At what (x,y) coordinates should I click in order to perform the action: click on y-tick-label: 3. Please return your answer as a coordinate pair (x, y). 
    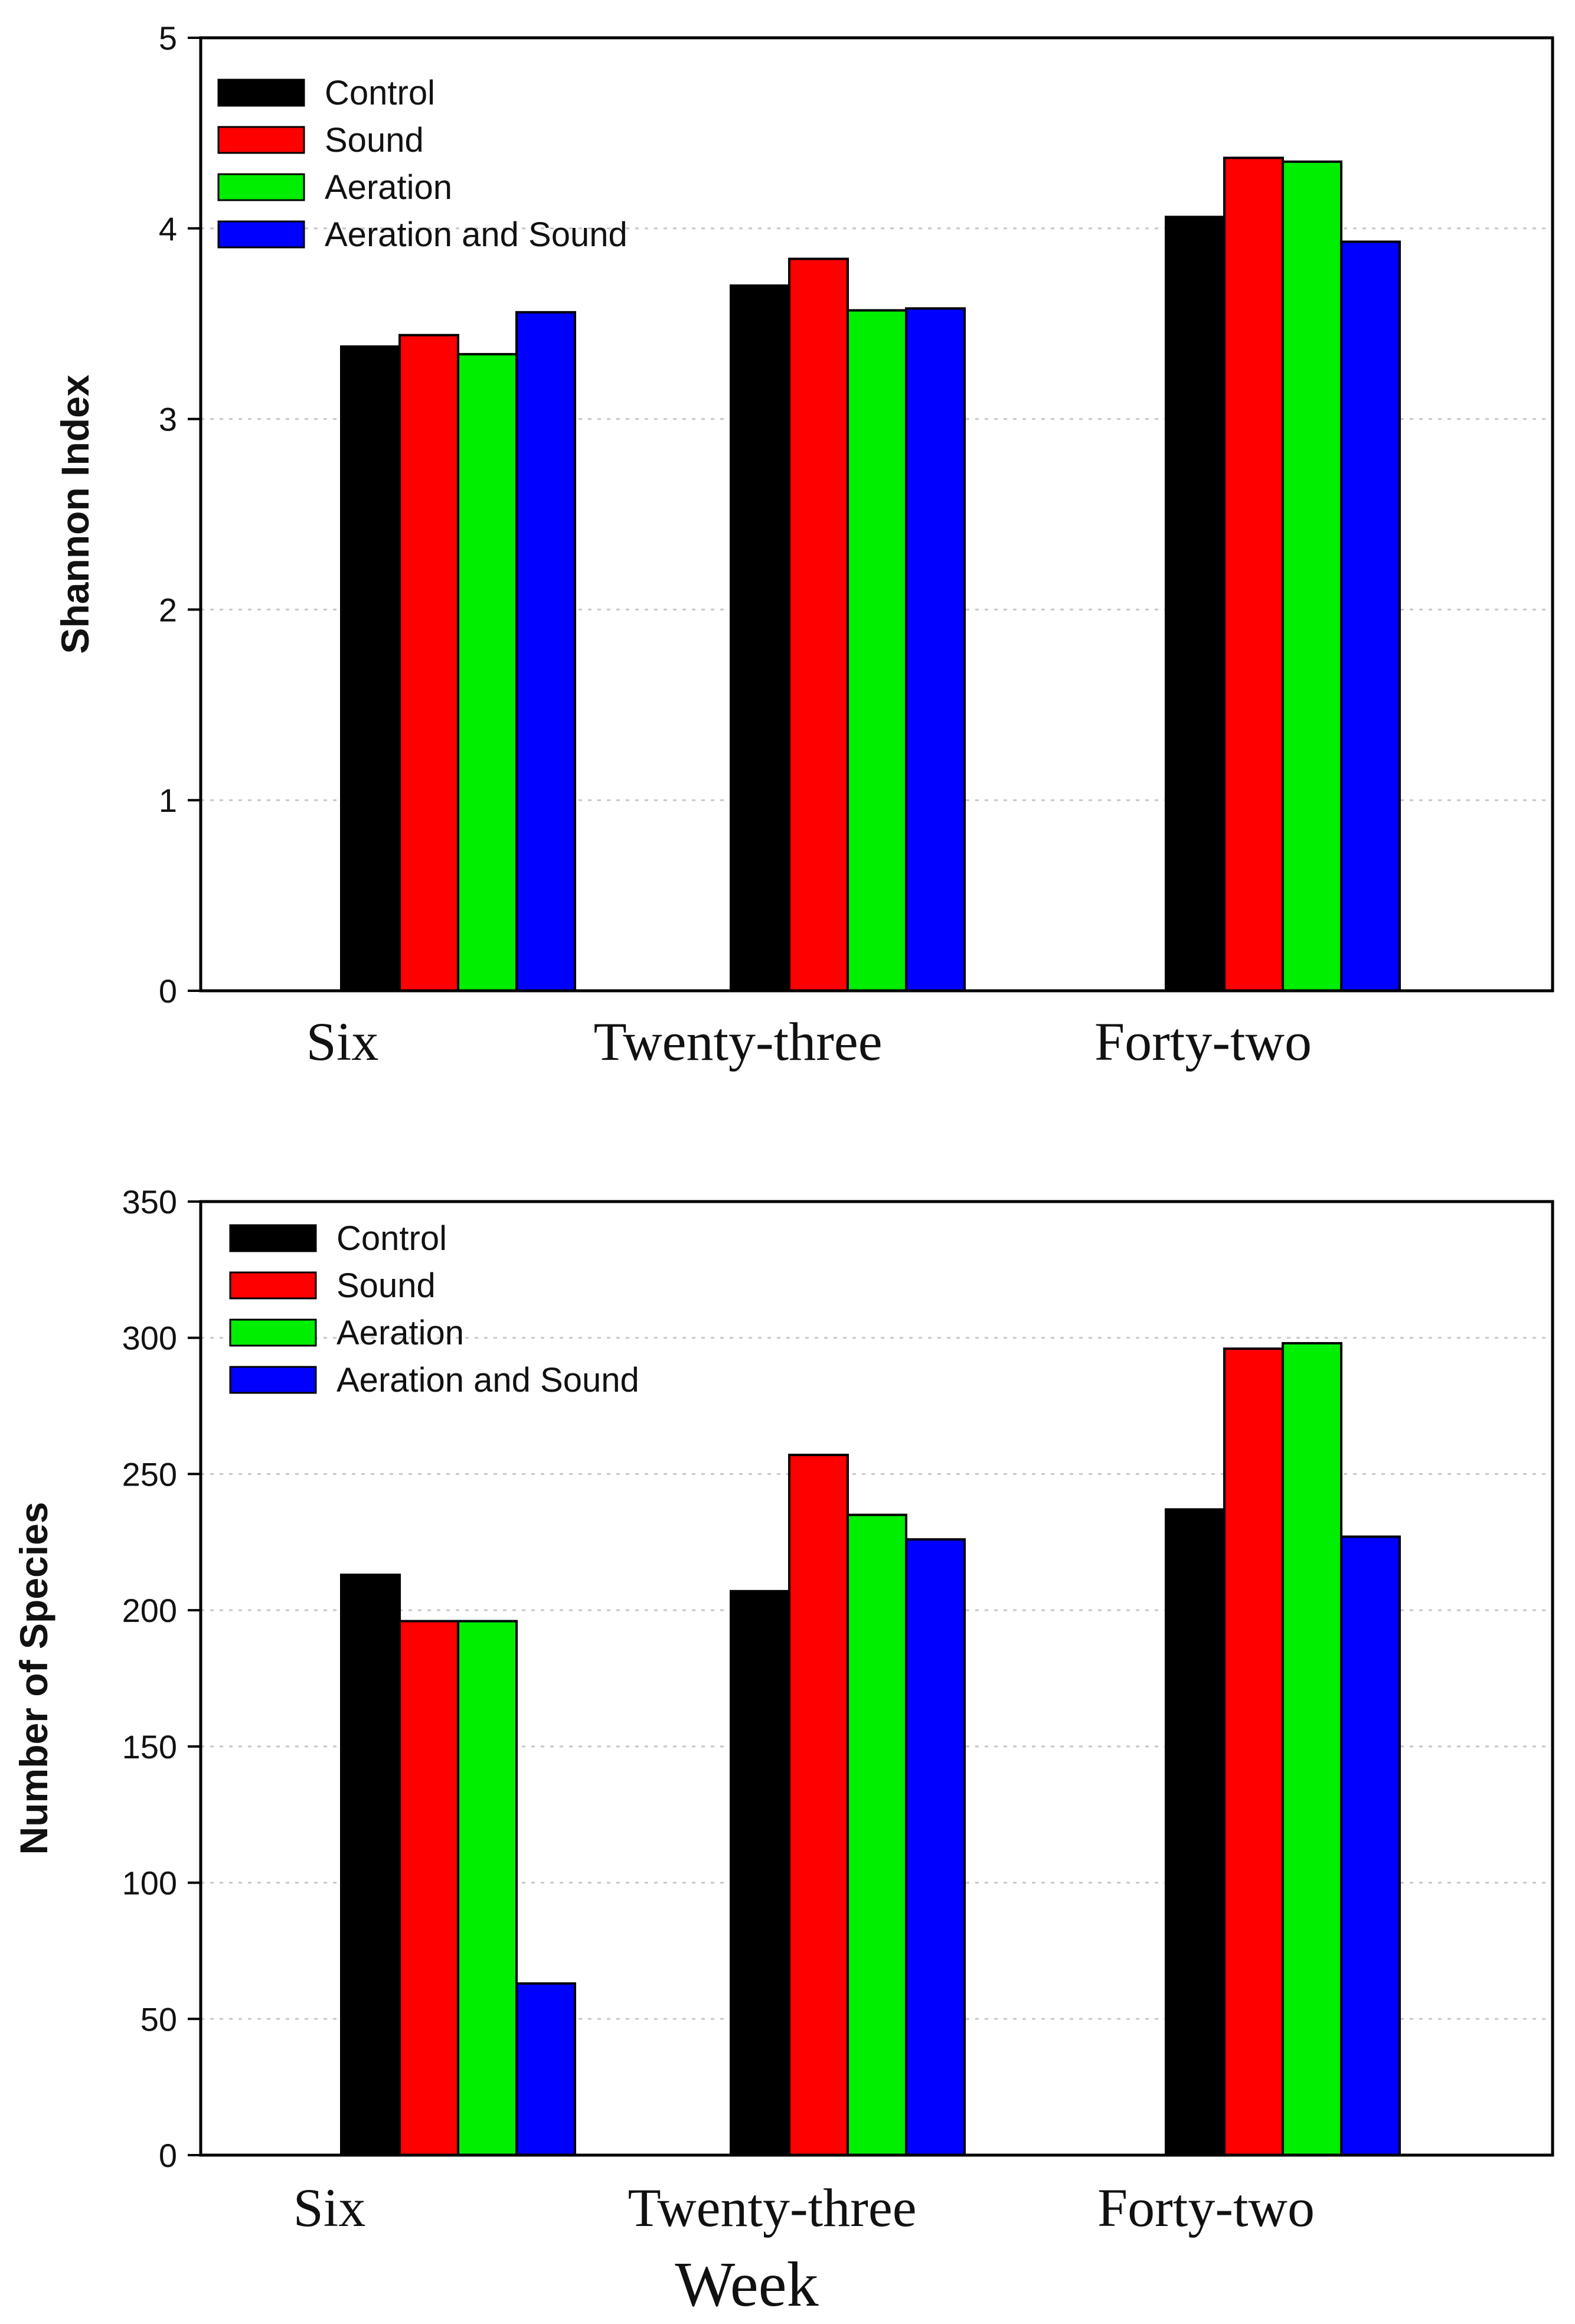
    Looking at the image, I should click on (168, 419).